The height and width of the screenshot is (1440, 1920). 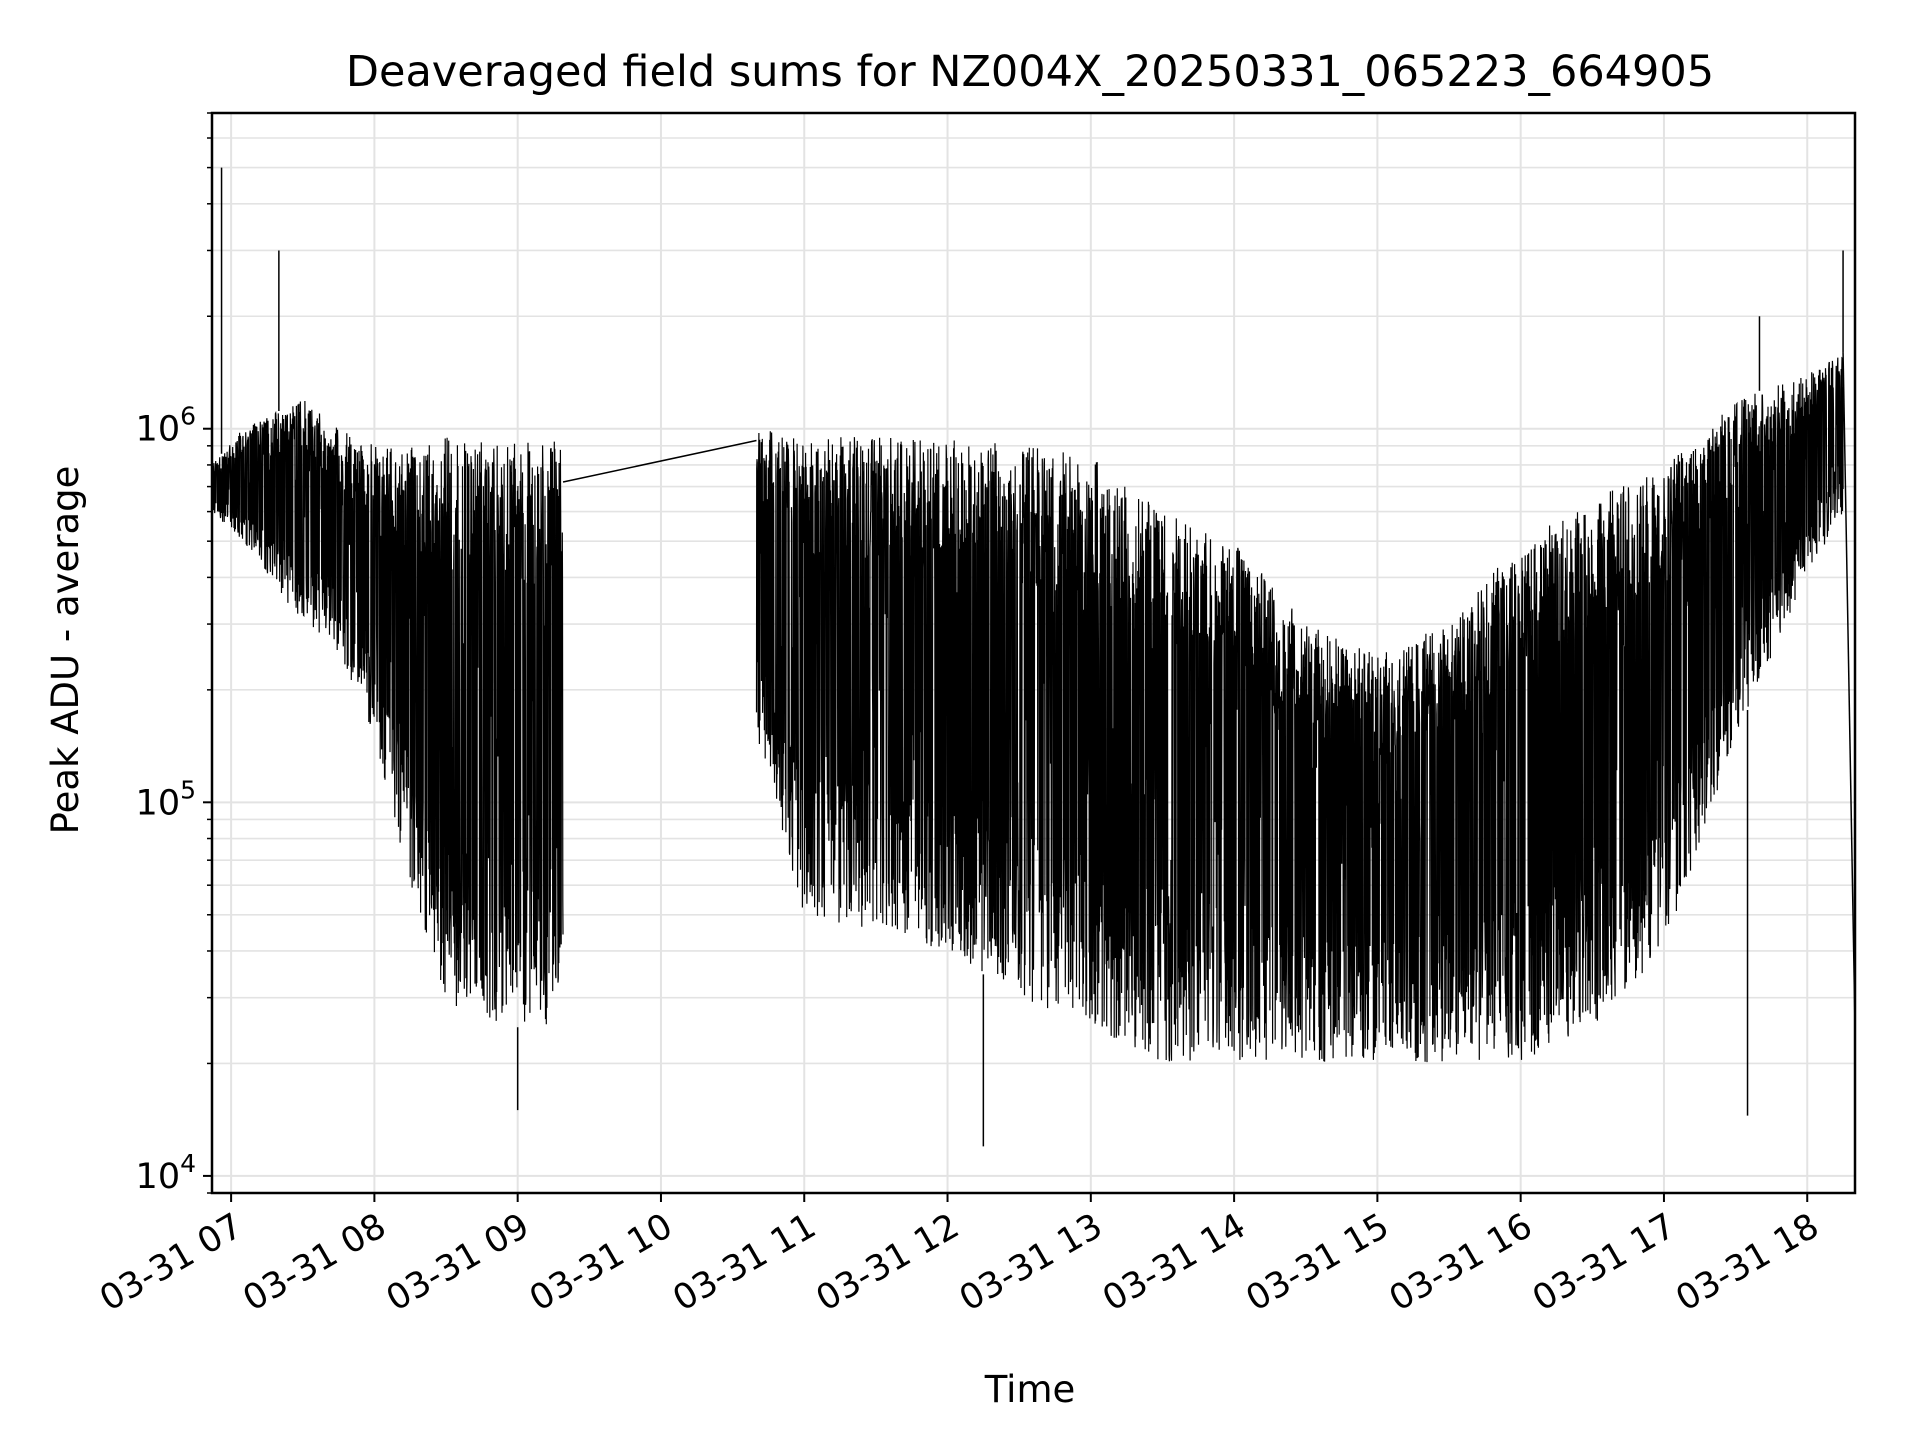 What do you see at coordinates (188, 1163) in the screenshot?
I see `y-tick-exponent: 4` at bounding box center [188, 1163].